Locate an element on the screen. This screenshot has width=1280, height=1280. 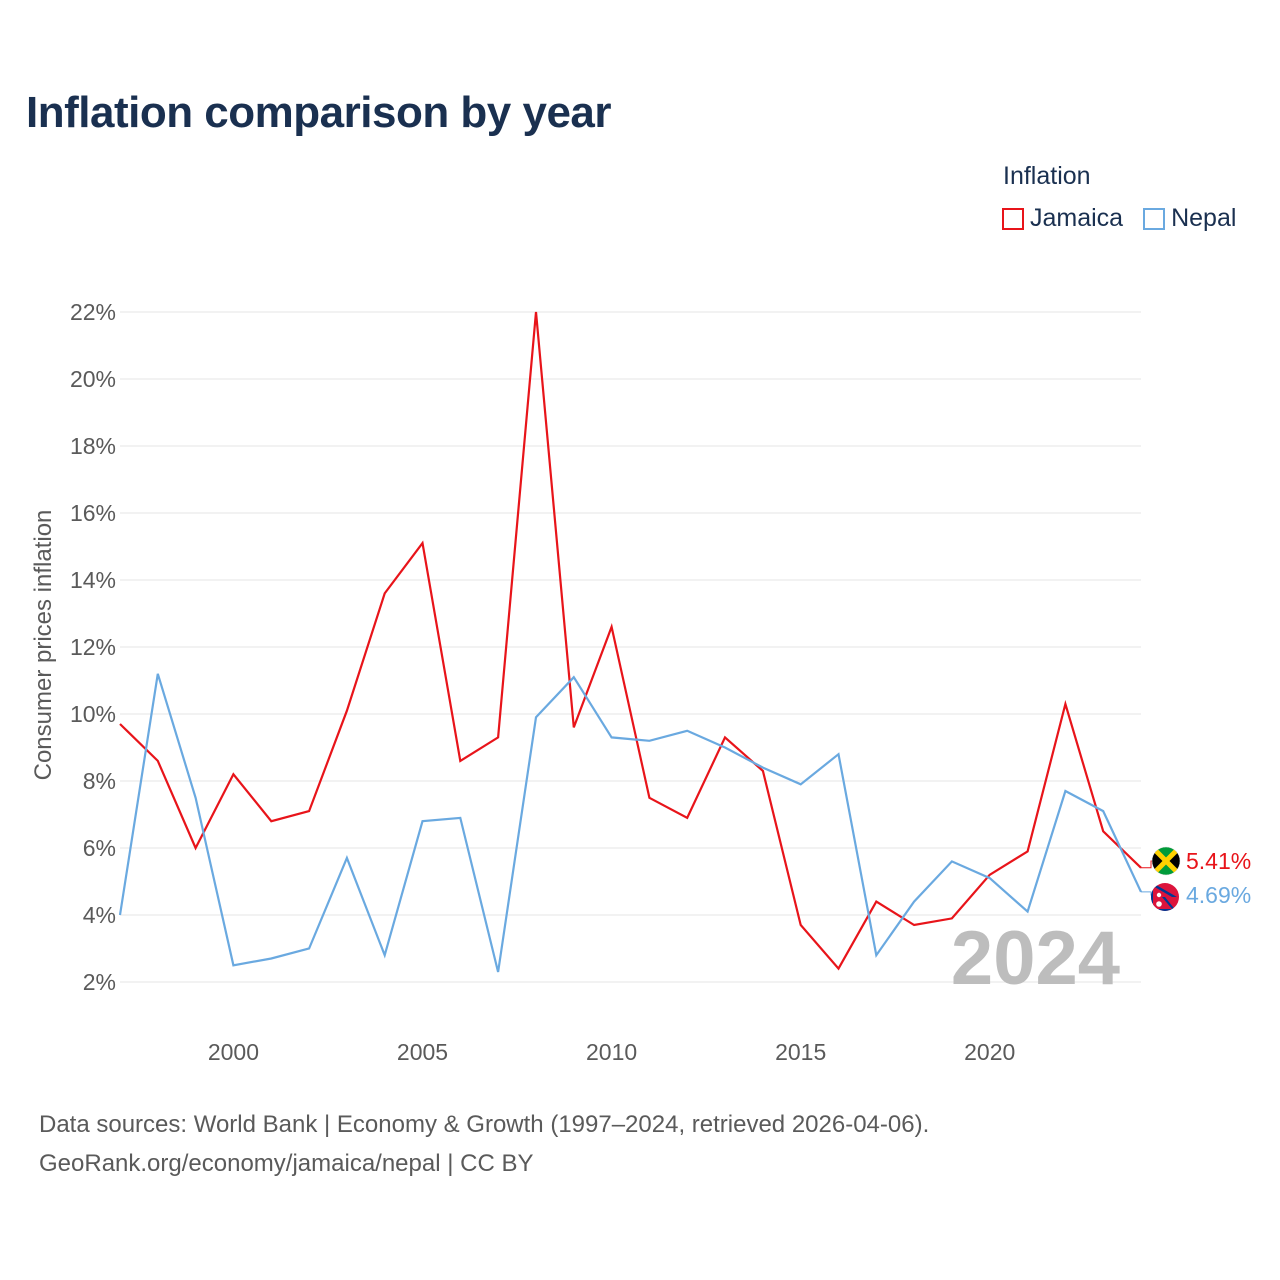
legend-swatch-jamaica is located at coordinates (1013, 218).